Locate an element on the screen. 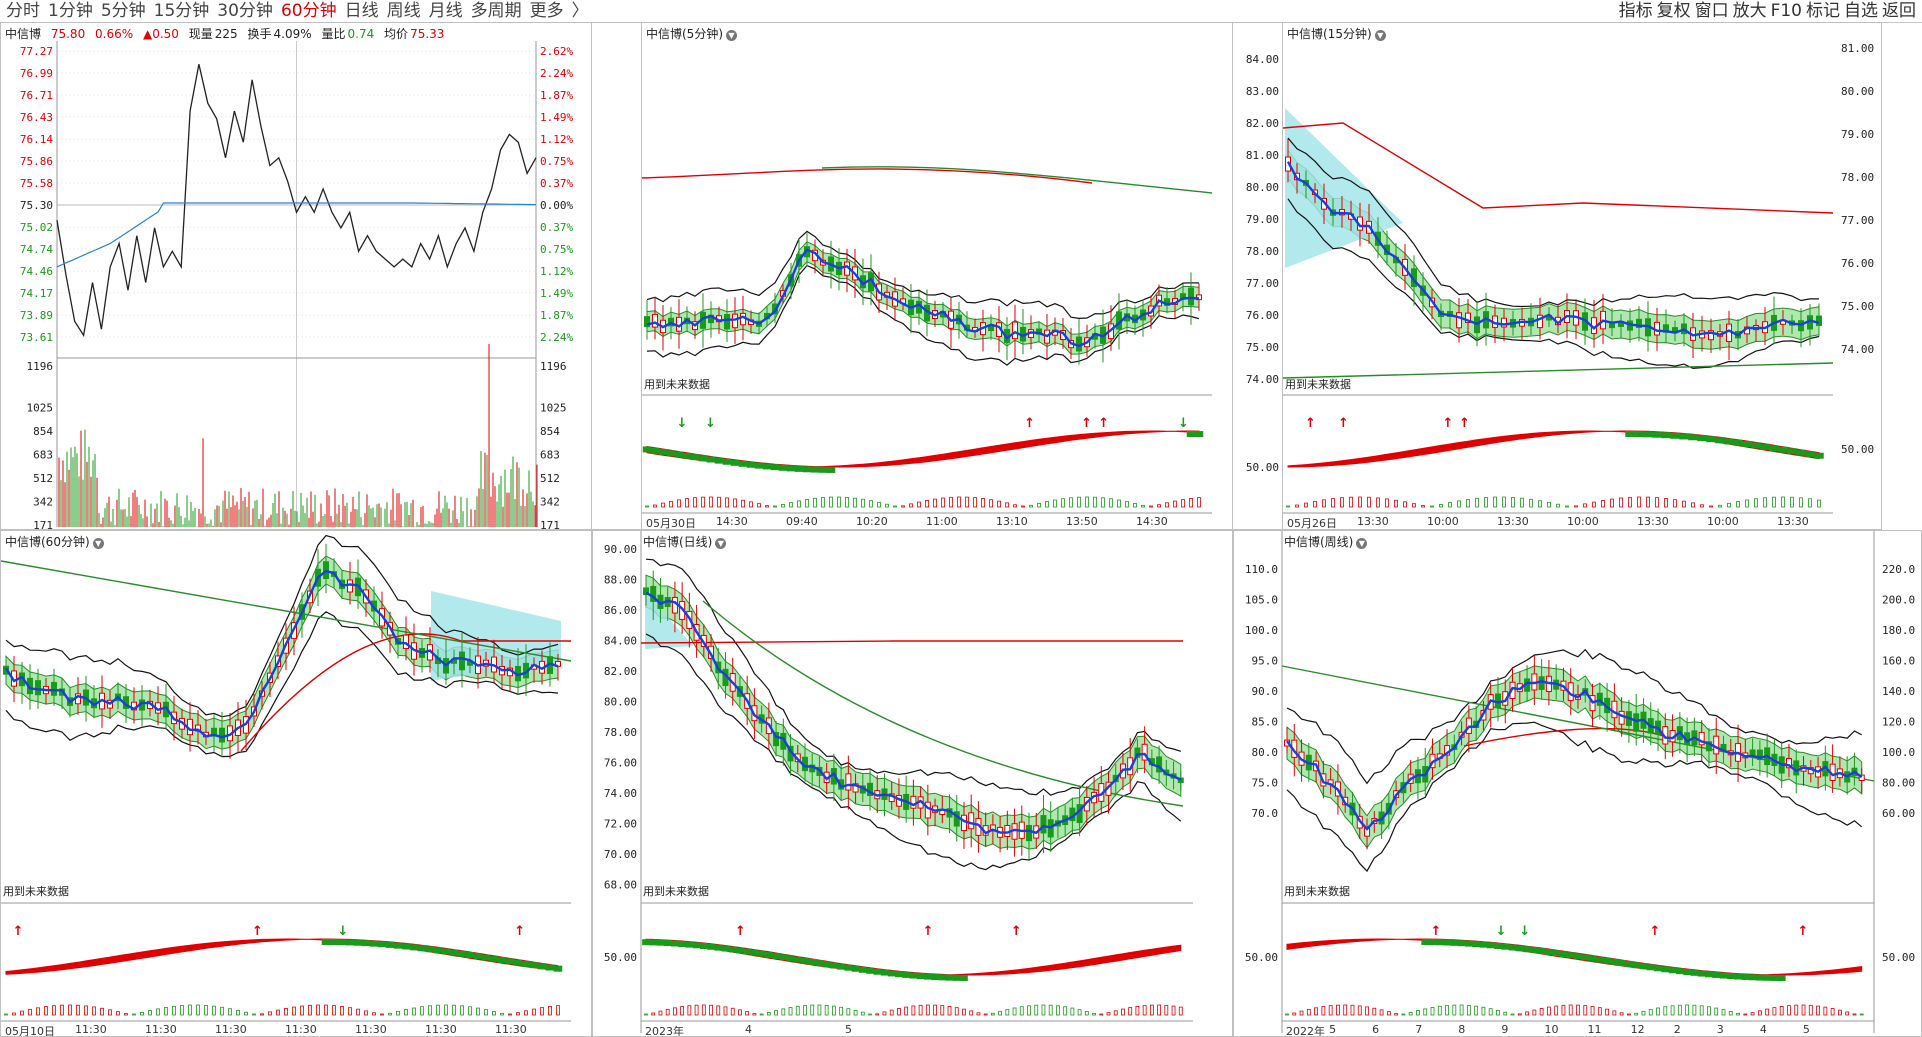 The height and width of the screenshot is (1037, 1922). toolbar-button-3: 放大 is located at coordinates (1749, 11).